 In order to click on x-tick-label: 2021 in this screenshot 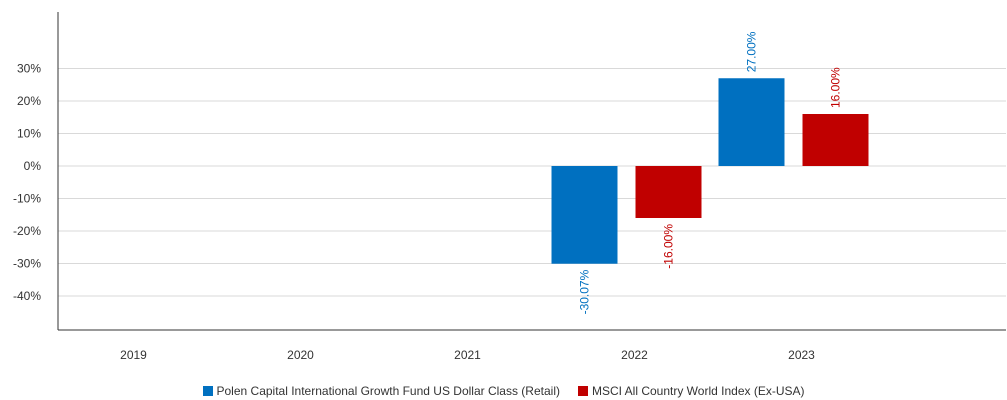, I will do `click(467, 355)`.